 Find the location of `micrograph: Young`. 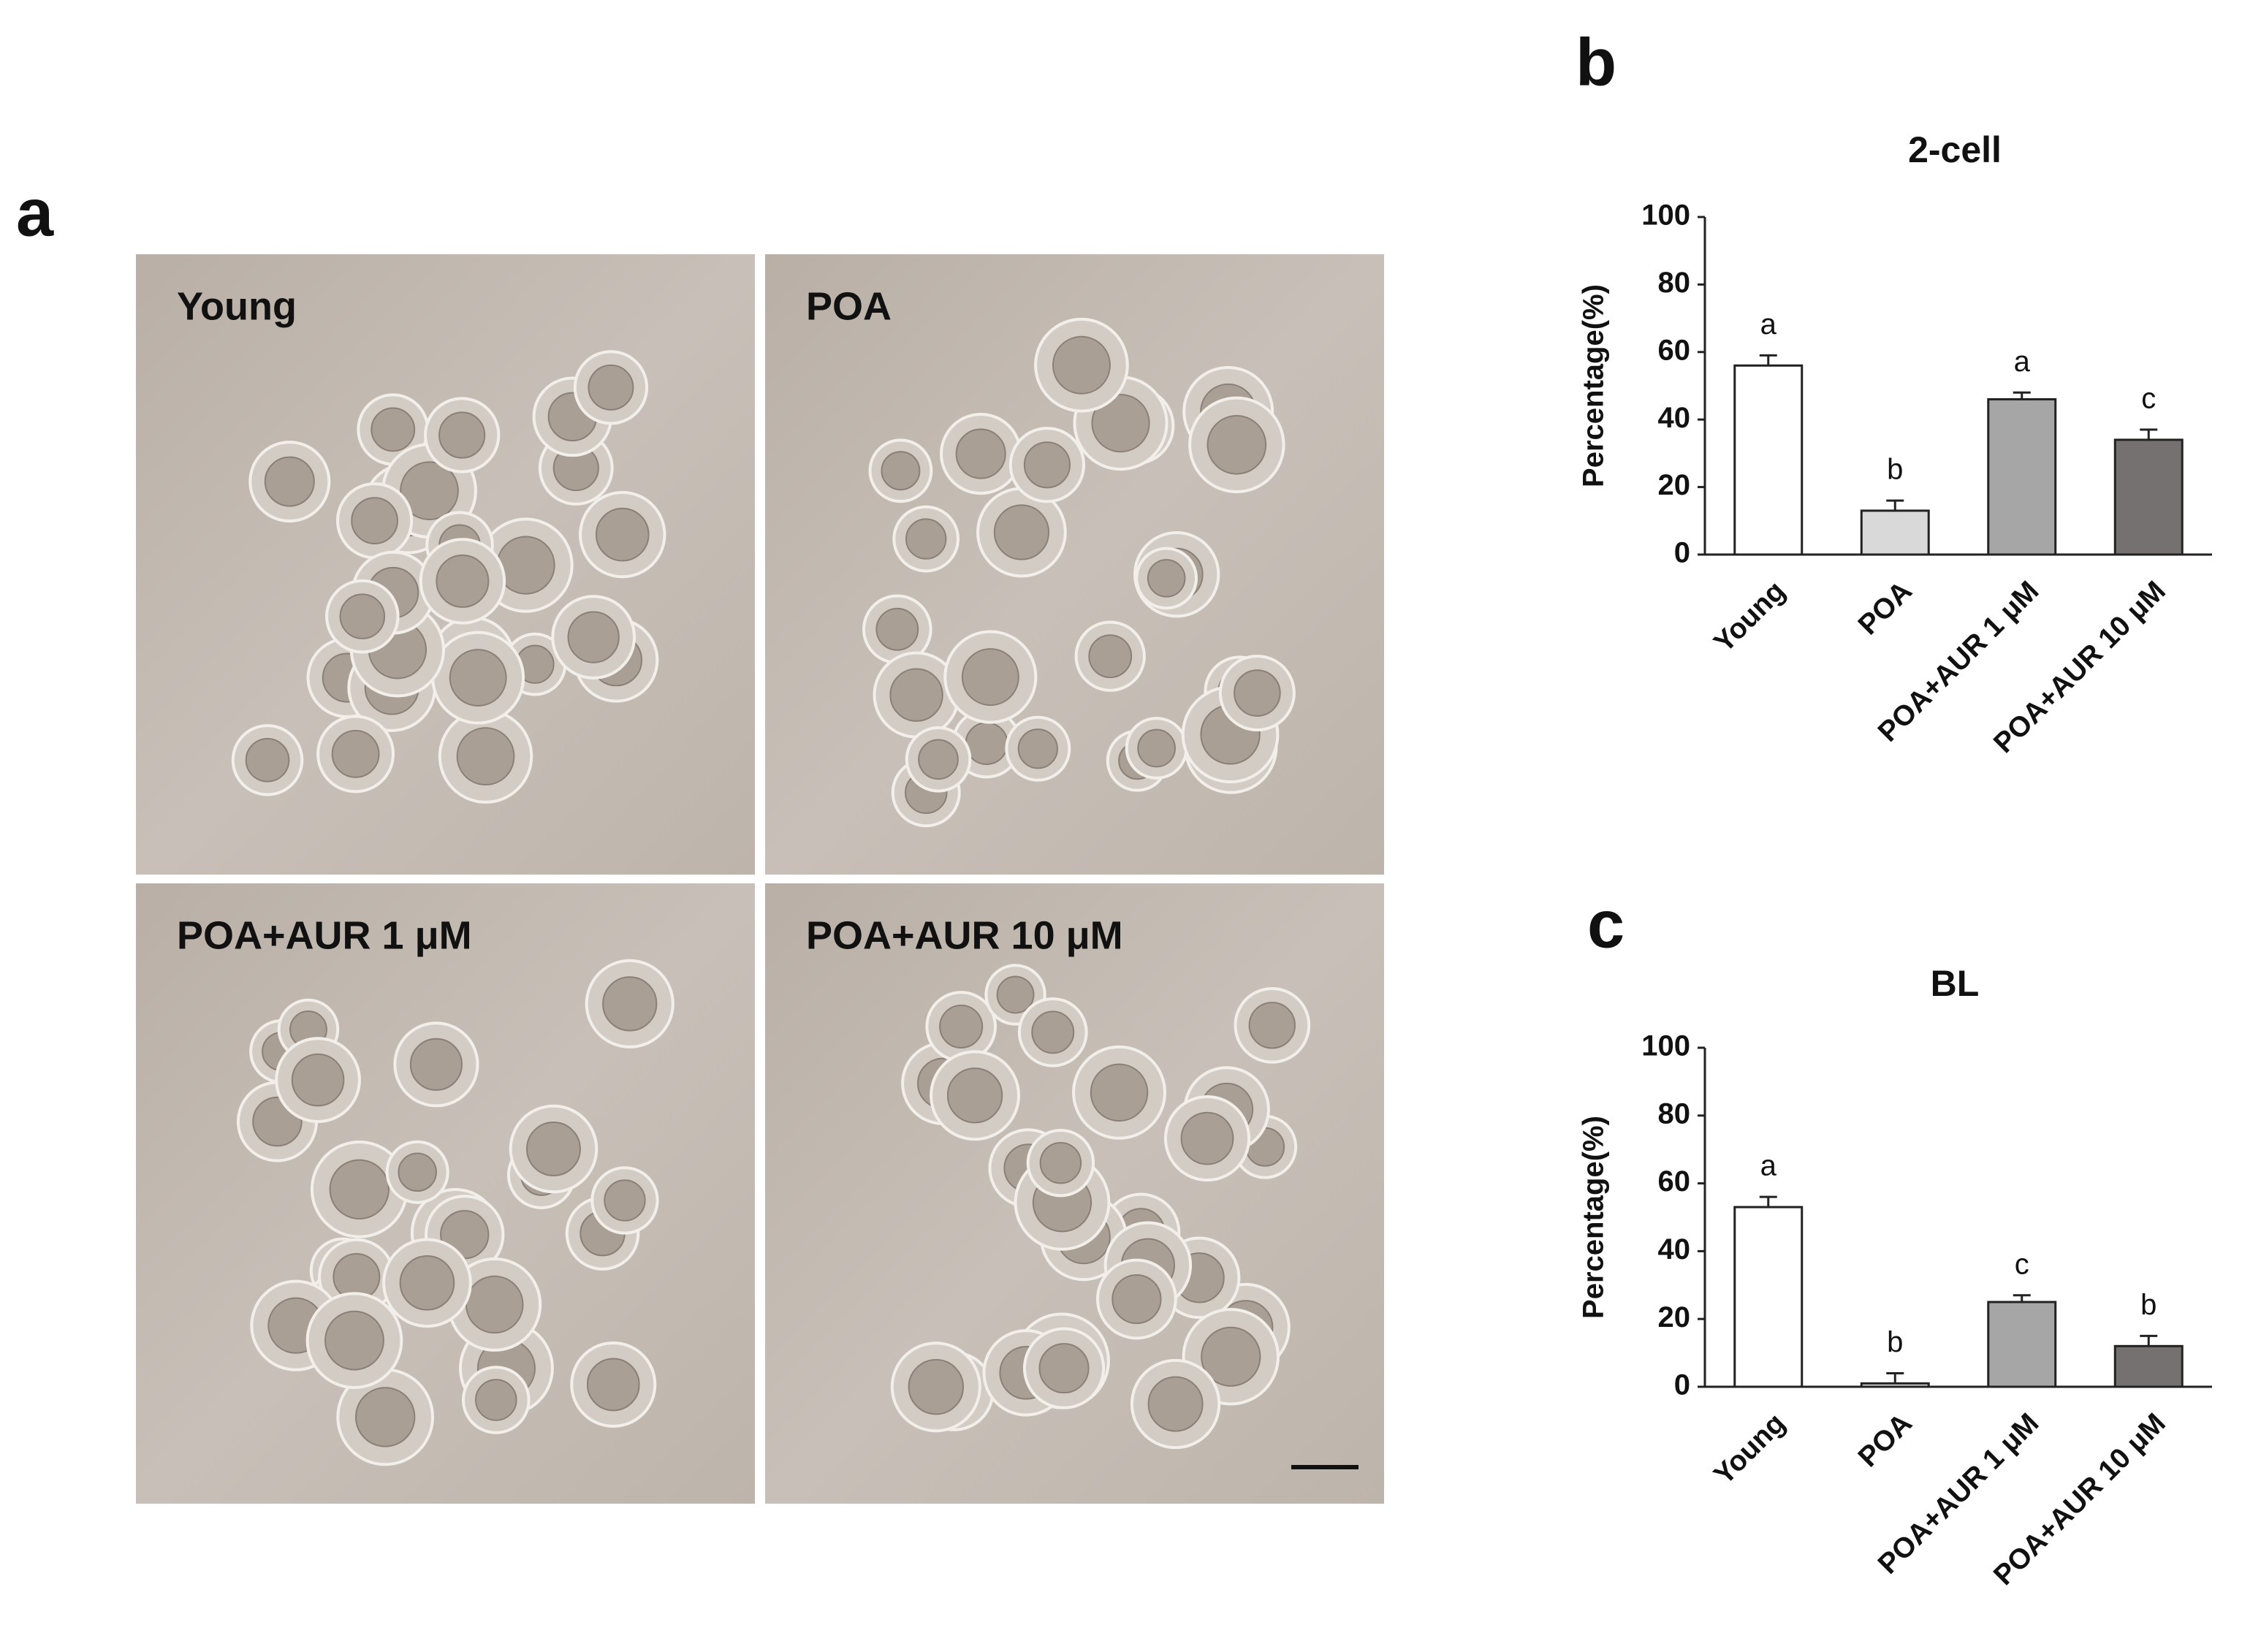

micrograph: Young is located at coordinates (445, 564).